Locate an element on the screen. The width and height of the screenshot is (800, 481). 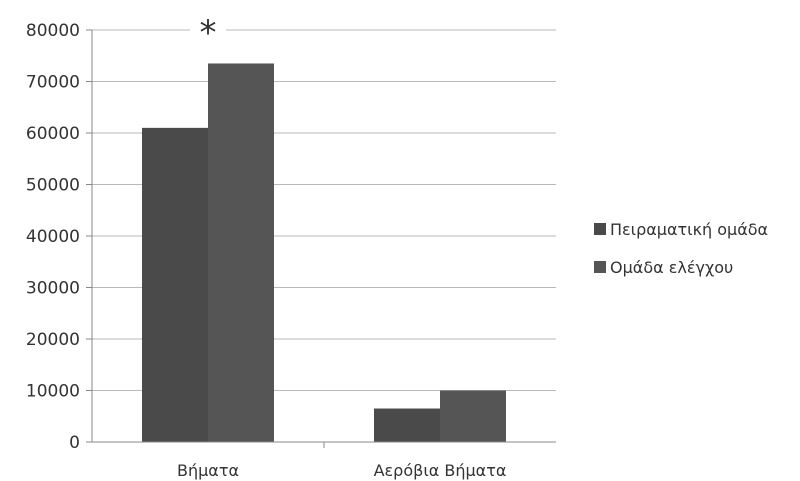
y-tick-label: 60000 is located at coordinates (53, 134).